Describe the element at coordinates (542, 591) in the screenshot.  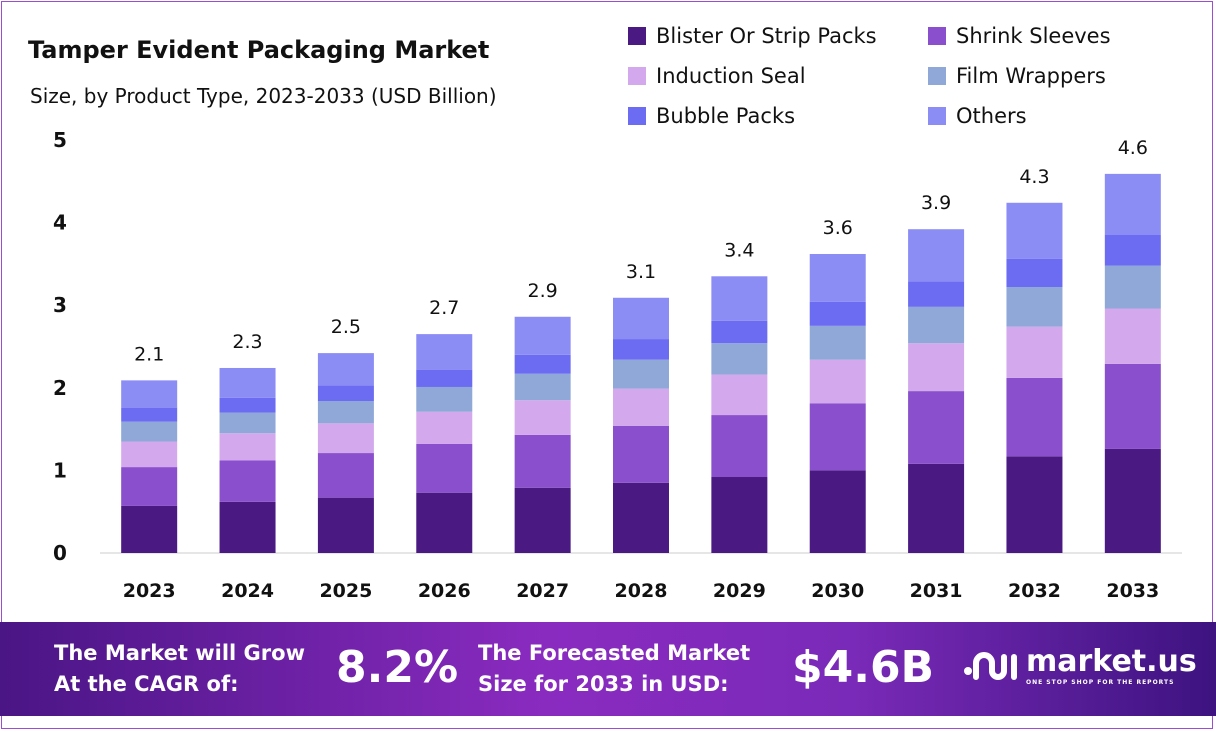
I see `x-tick-label: 2027` at that location.